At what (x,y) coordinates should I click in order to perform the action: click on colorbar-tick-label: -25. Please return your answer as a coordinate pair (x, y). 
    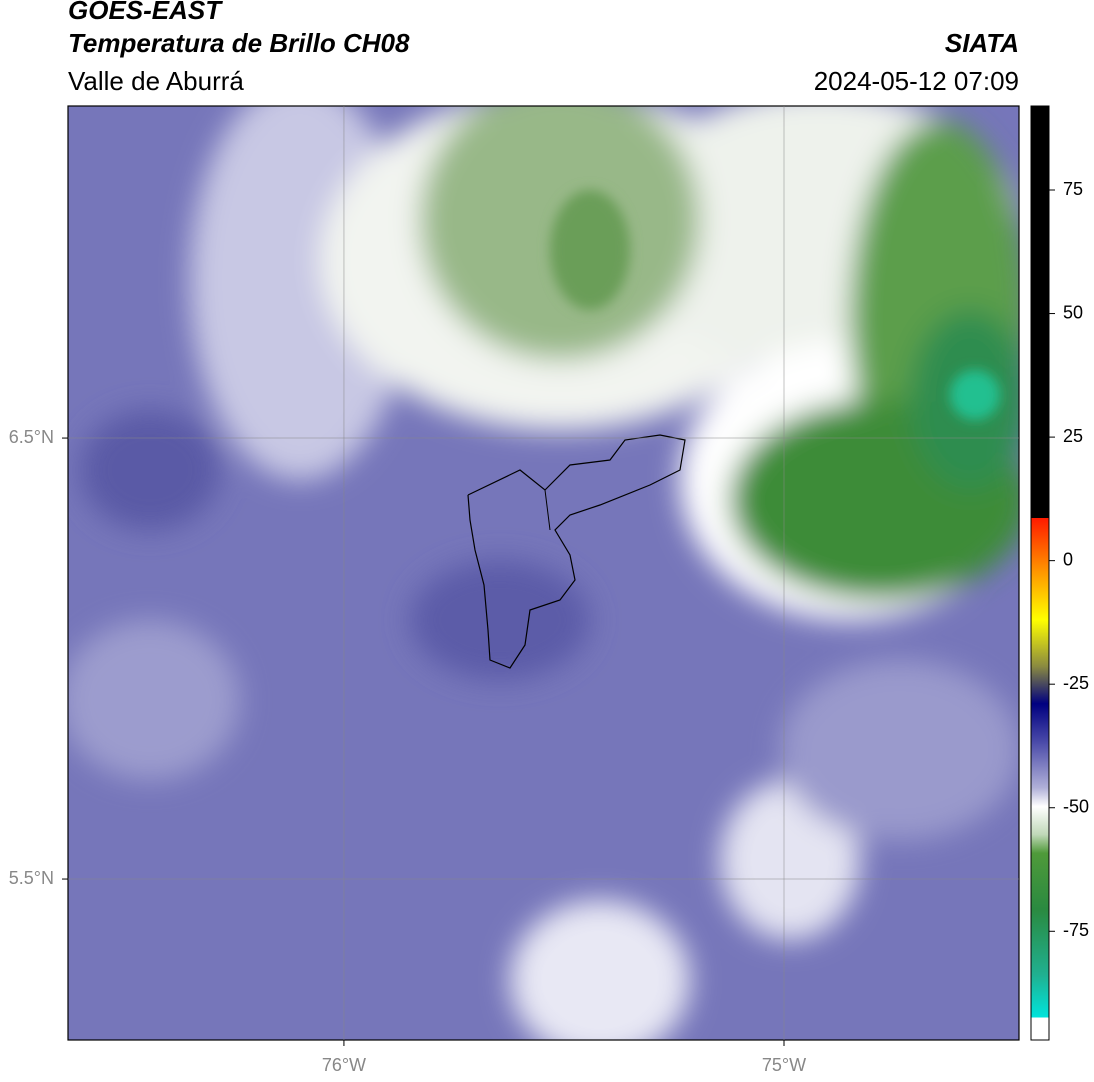
    Looking at the image, I should click on (1076, 683).